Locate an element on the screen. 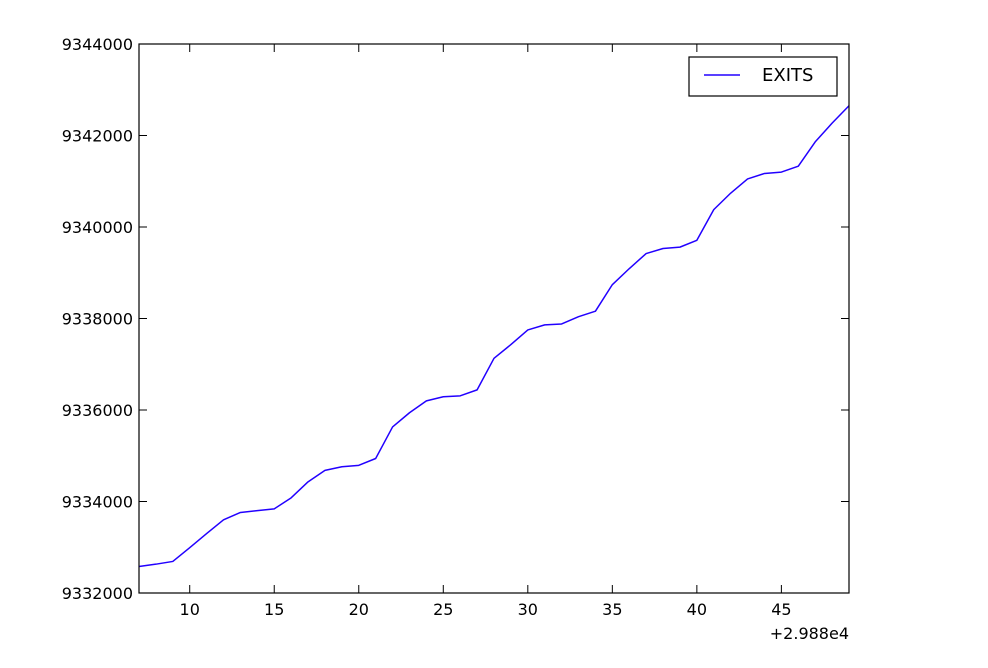  x-axis-offset-label: +2.988e4 is located at coordinates (809, 633).